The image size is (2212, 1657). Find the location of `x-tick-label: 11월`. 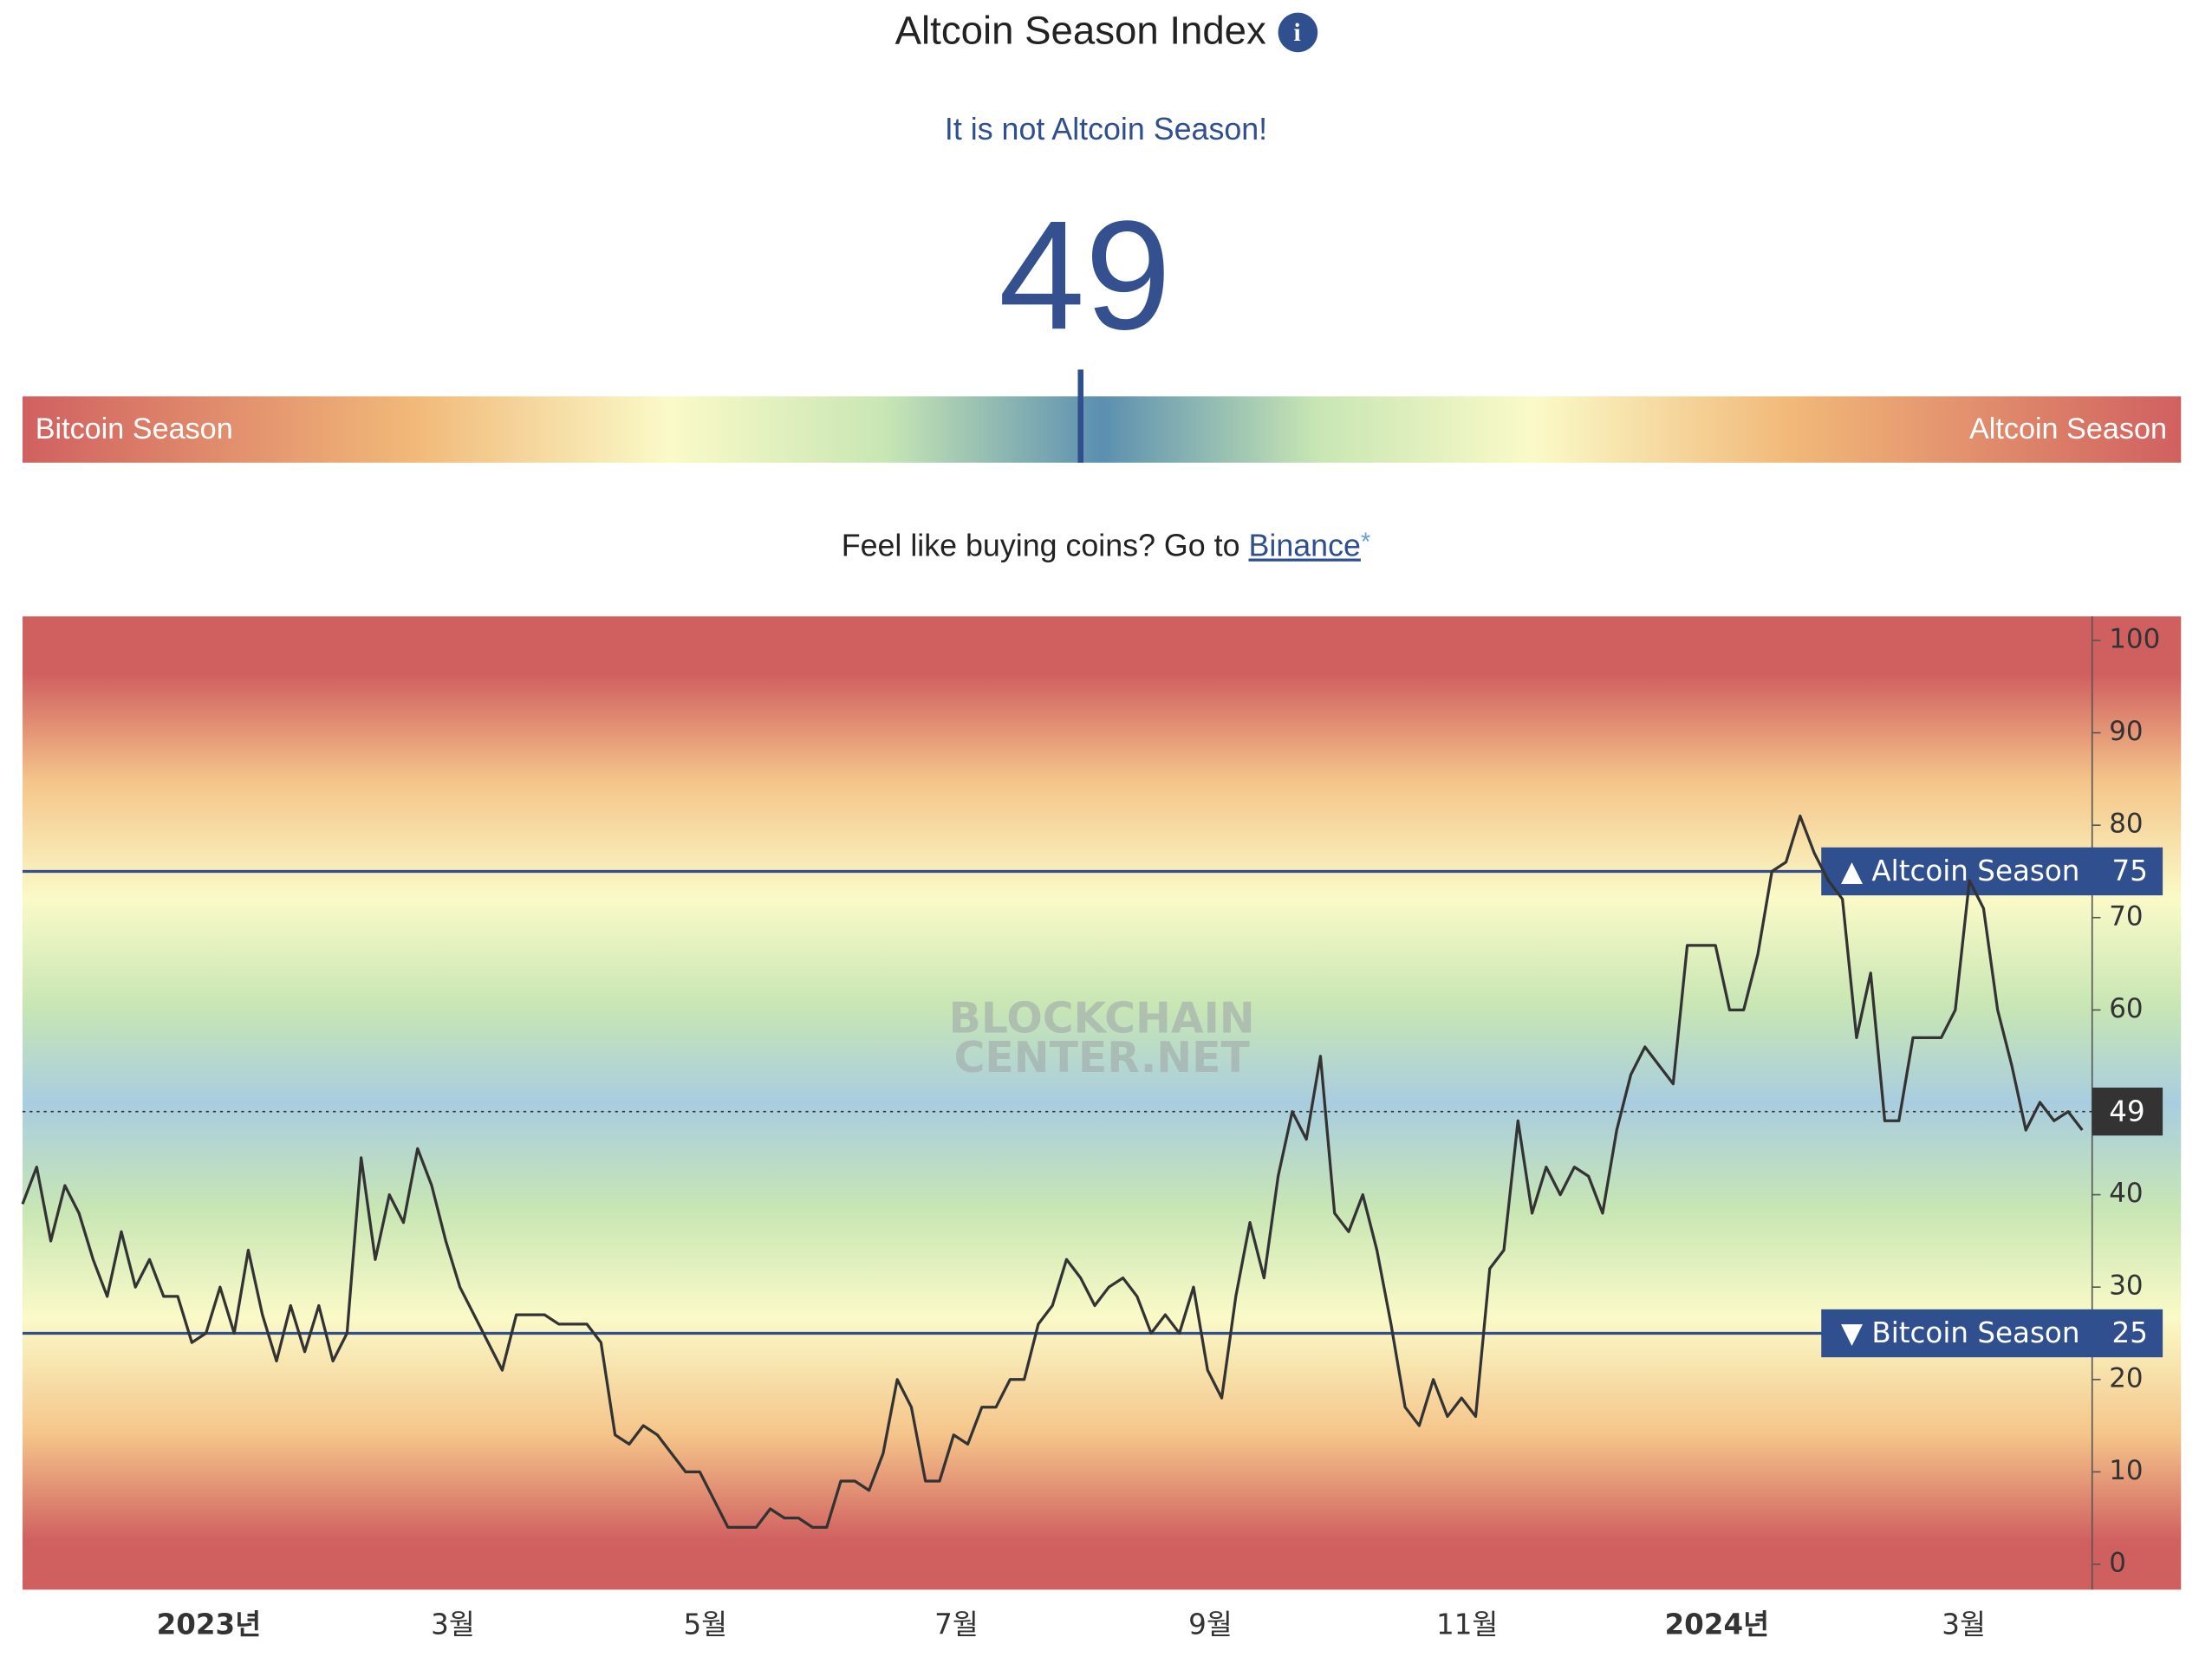

x-tick-label: 11월 is located at coordinates (1467, 1624).